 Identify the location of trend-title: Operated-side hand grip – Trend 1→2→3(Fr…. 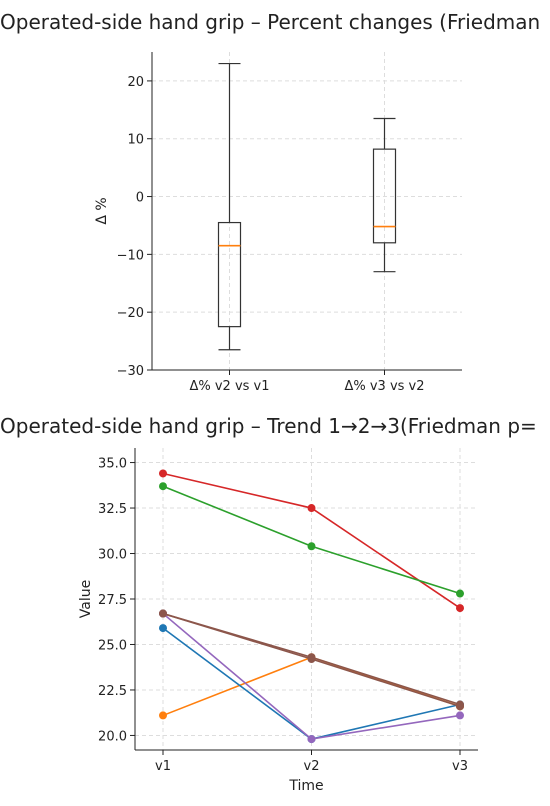
(268, 426).